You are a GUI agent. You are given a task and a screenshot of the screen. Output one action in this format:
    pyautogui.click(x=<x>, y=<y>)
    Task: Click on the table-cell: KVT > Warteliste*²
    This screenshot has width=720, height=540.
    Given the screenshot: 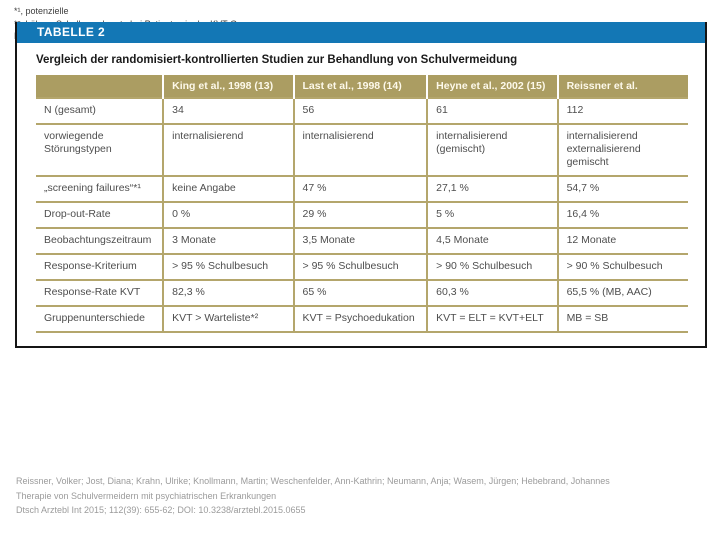 What is the action you would take?
    pyautogui.click(x=228, y=319)
    